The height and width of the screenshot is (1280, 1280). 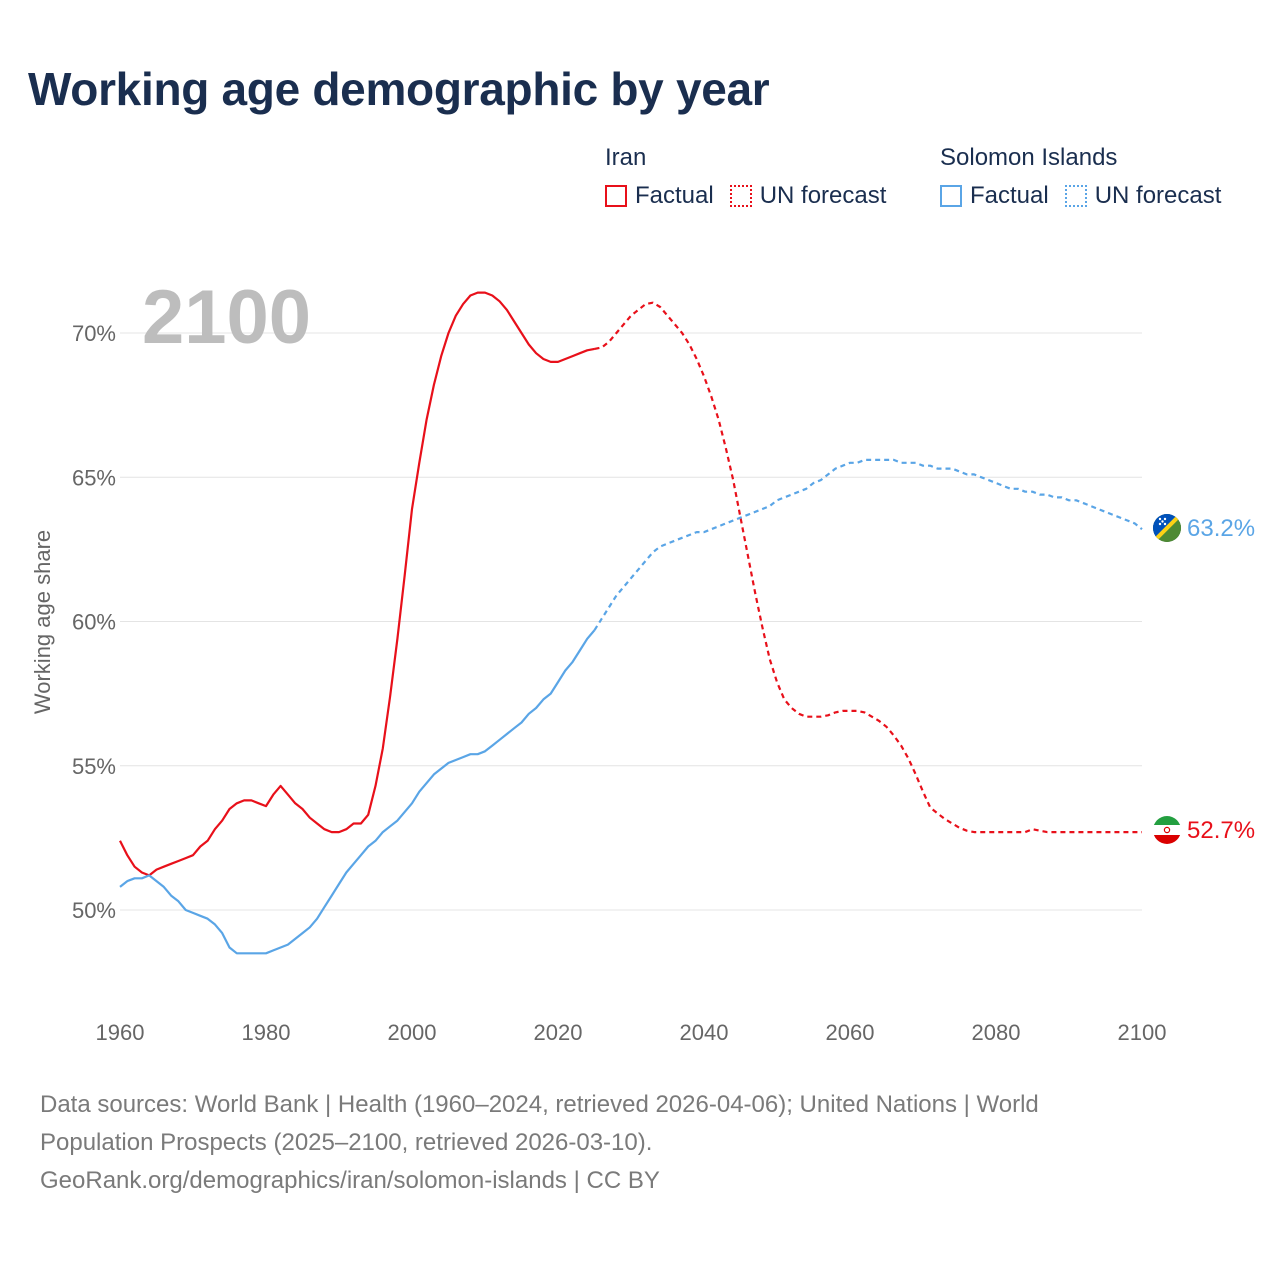 What do you see at coordinates (674, 195) in the screenshot?
I see `legend-iran-factual-label: Factual` at bounding box center [674, 195].